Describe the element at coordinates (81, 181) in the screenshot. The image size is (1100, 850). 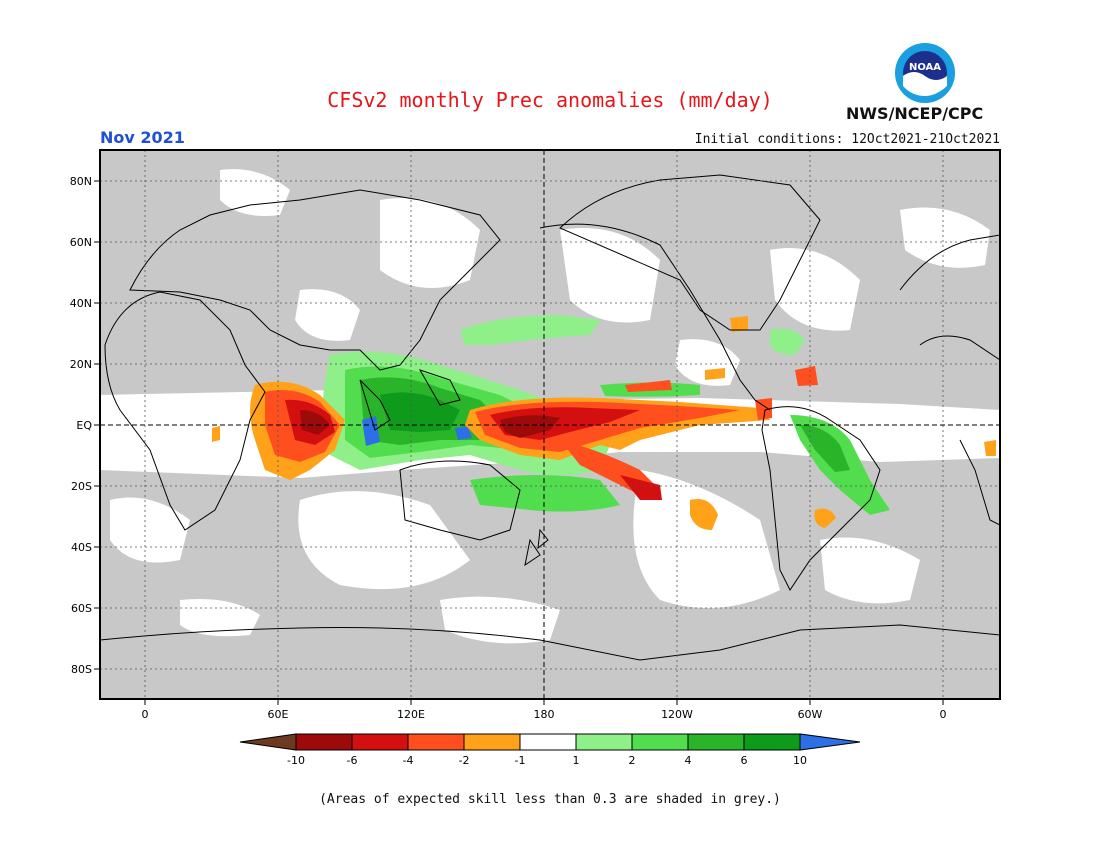
I see `lat-label: 80N` at that location.